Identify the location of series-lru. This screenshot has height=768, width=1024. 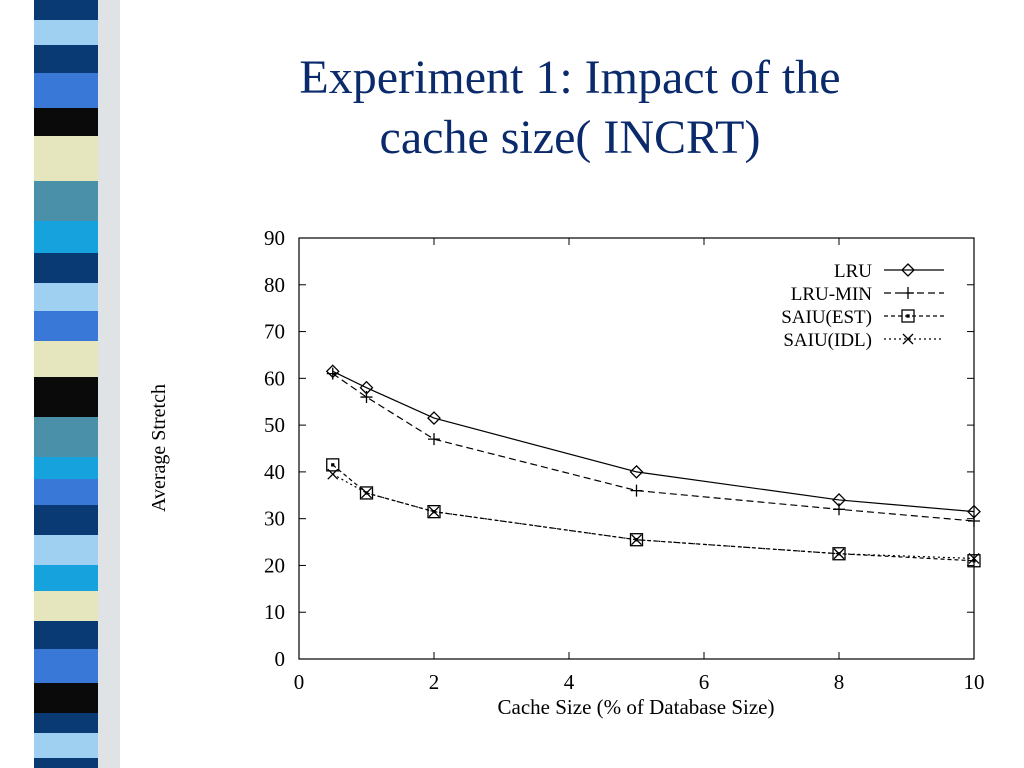
(653, 441).